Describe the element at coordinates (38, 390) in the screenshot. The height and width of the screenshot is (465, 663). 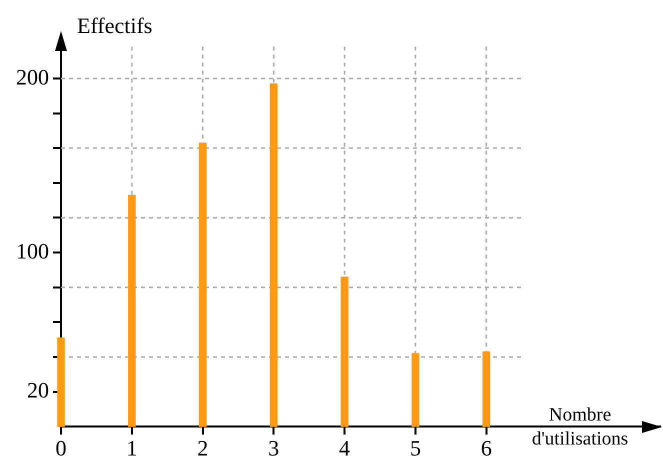
I see `y-tick-label: 20` at that location.